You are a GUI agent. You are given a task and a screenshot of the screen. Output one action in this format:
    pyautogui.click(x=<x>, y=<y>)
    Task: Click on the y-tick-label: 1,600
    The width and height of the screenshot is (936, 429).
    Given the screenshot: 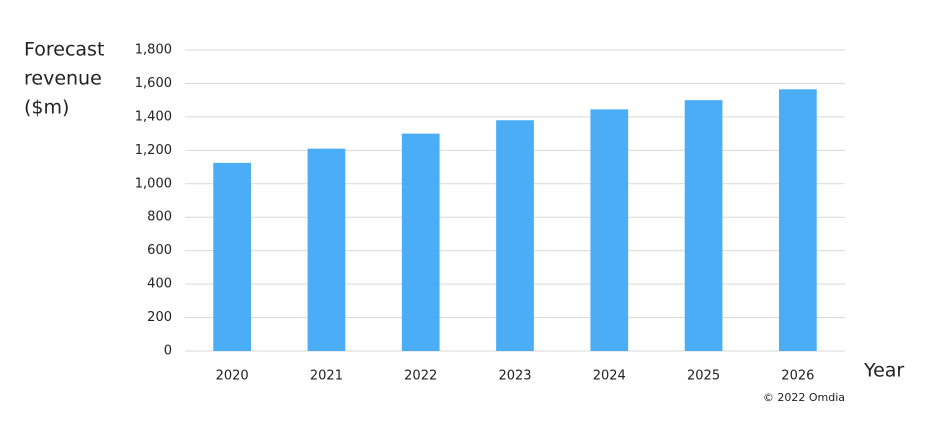 What is the action you would take?
    pyautogui.click(x=153, y=83)
    